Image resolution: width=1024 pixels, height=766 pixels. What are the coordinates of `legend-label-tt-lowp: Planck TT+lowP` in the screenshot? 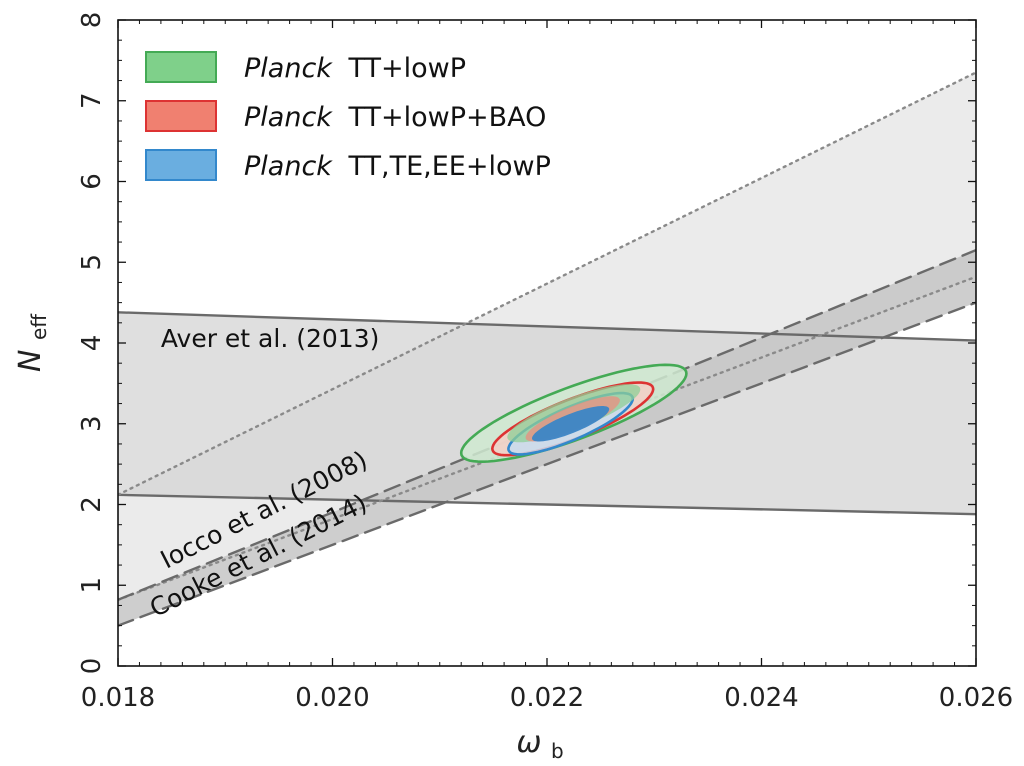 It's located at (355, 68).